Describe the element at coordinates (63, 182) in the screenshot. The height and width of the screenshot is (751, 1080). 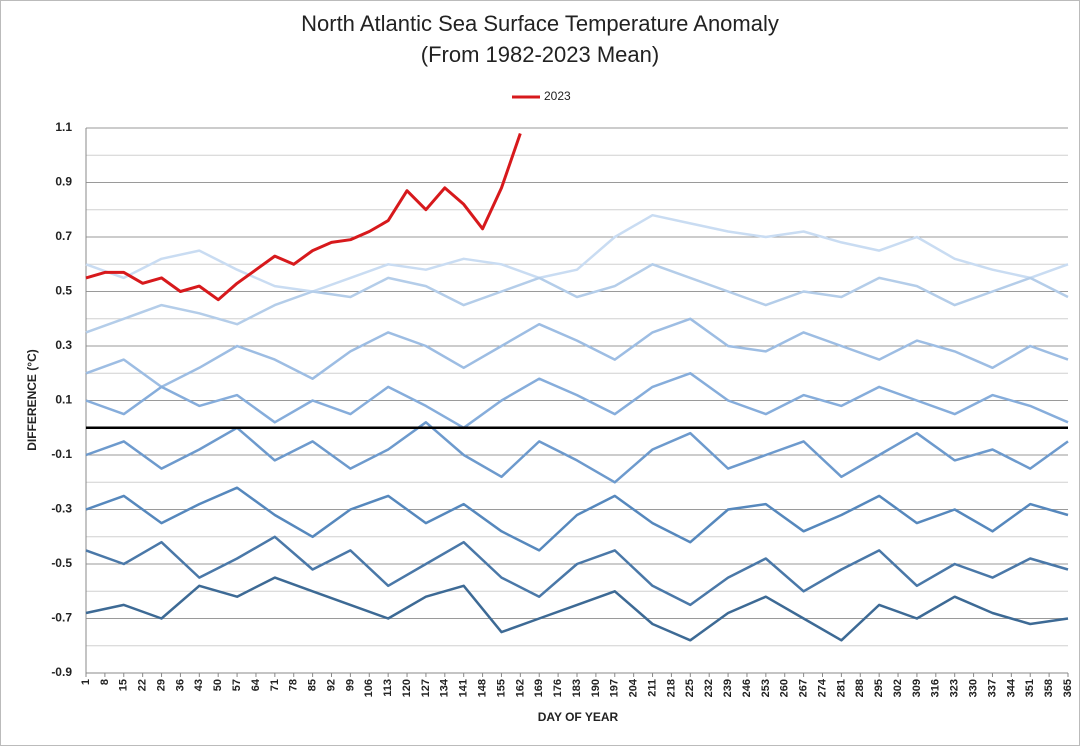
I see `y-tick-label: 0.9` at that location.